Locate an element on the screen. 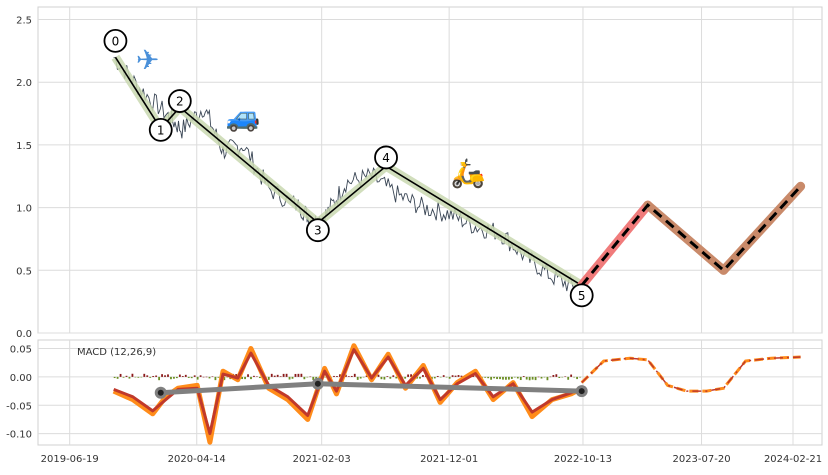 Image resolution: width=828 pixels, height=475 pixels. pivot-marker-3: 3 is located at coordinates (317, 230).